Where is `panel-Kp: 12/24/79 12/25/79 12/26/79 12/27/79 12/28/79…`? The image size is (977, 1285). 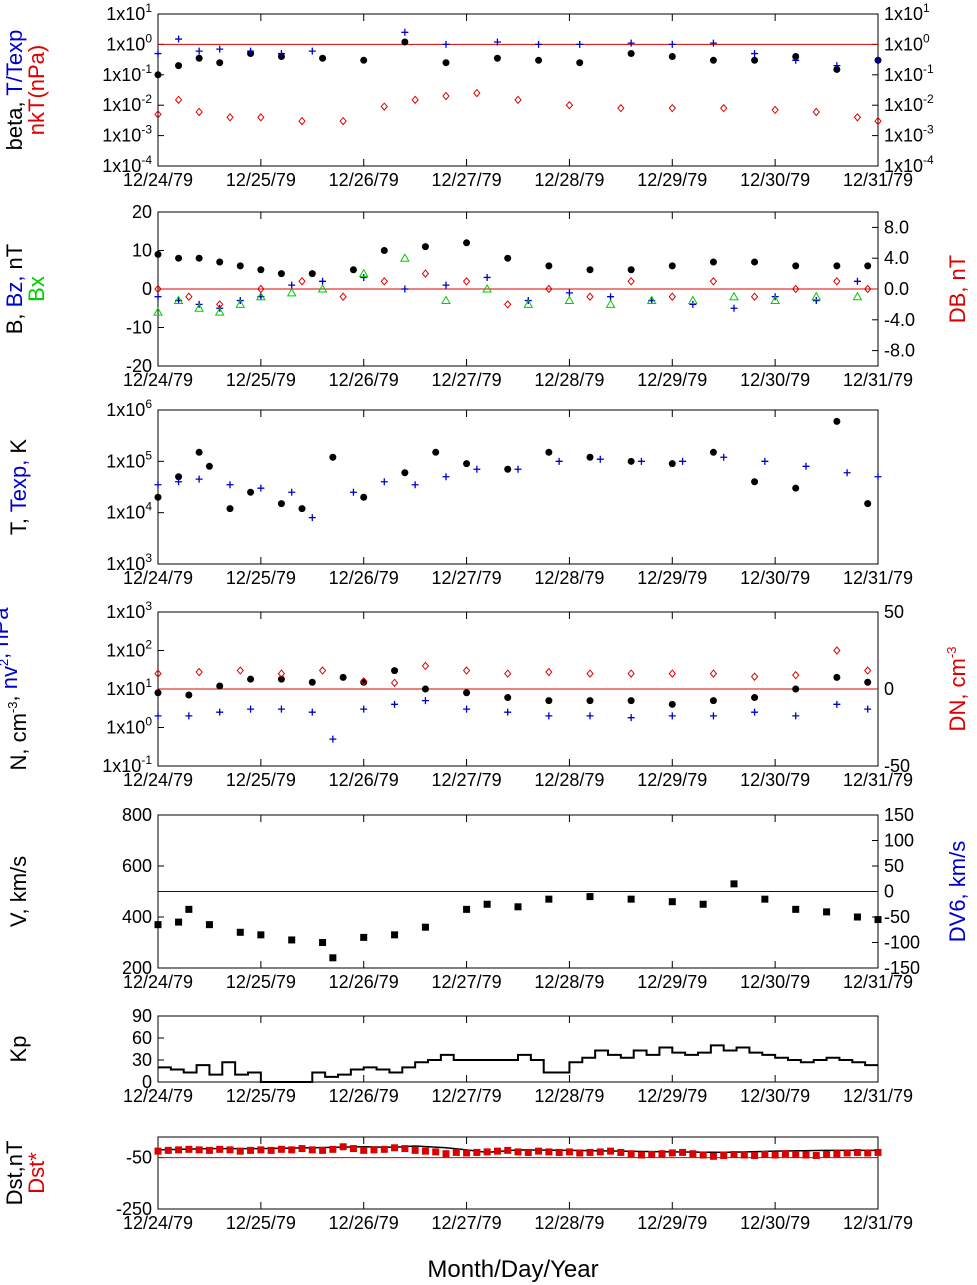 panel-Kp: 12/24/79 12/25/79 12/26/79 12/27/79 12/28/79… is located at coordinates (459, 1056).